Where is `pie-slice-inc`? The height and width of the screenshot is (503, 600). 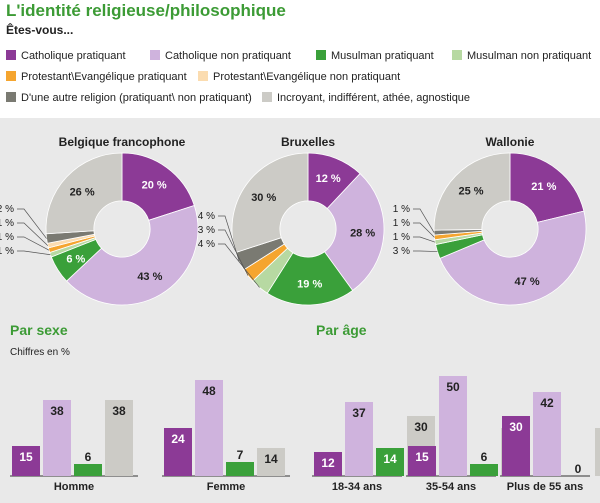
pie-slice-inc is located at coordinates (472, 191).